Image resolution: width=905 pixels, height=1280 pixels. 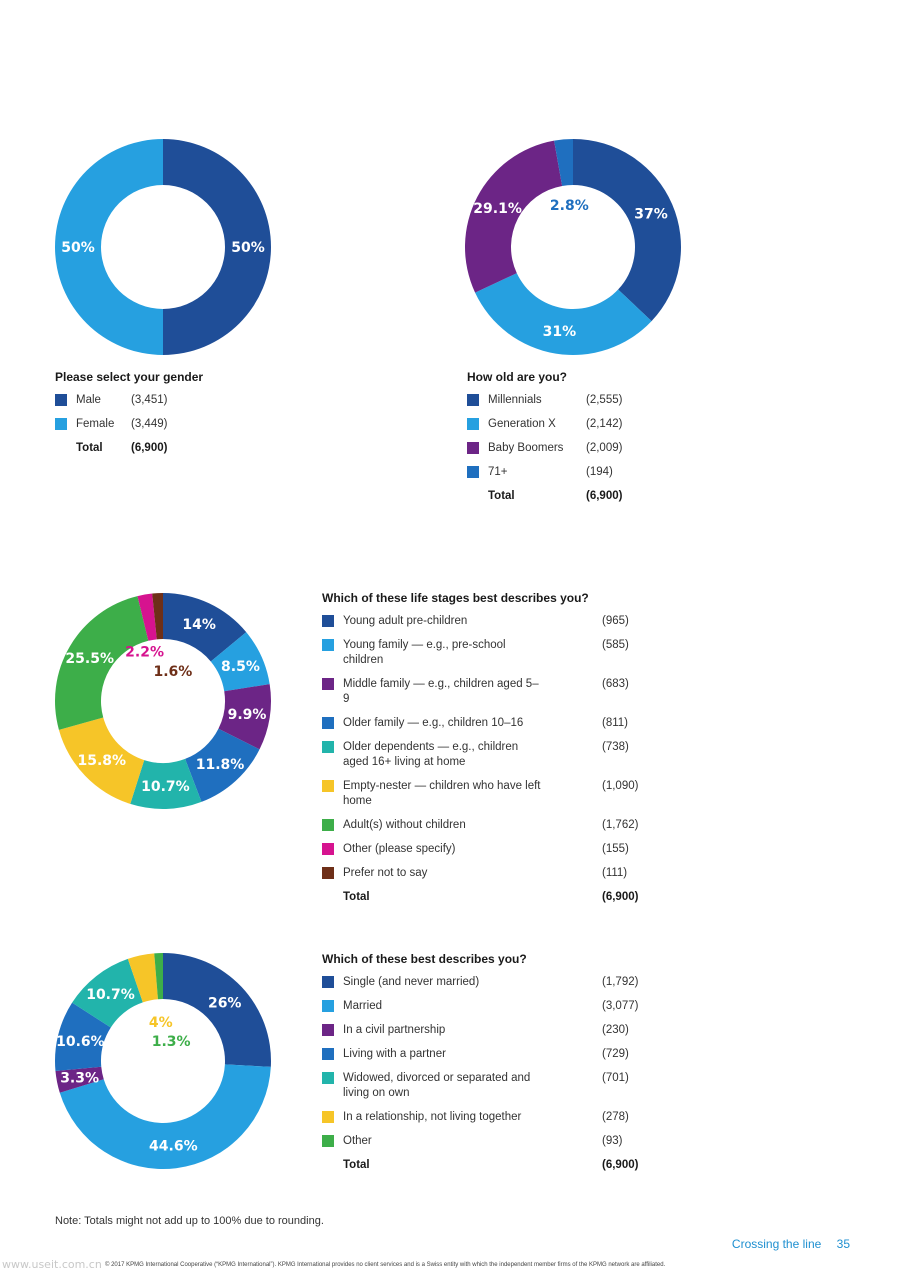 I want to click on relationship-label-widowed-divorced-or-separated-and-living-on-own: 10.7%, so click(x=110, y=995).